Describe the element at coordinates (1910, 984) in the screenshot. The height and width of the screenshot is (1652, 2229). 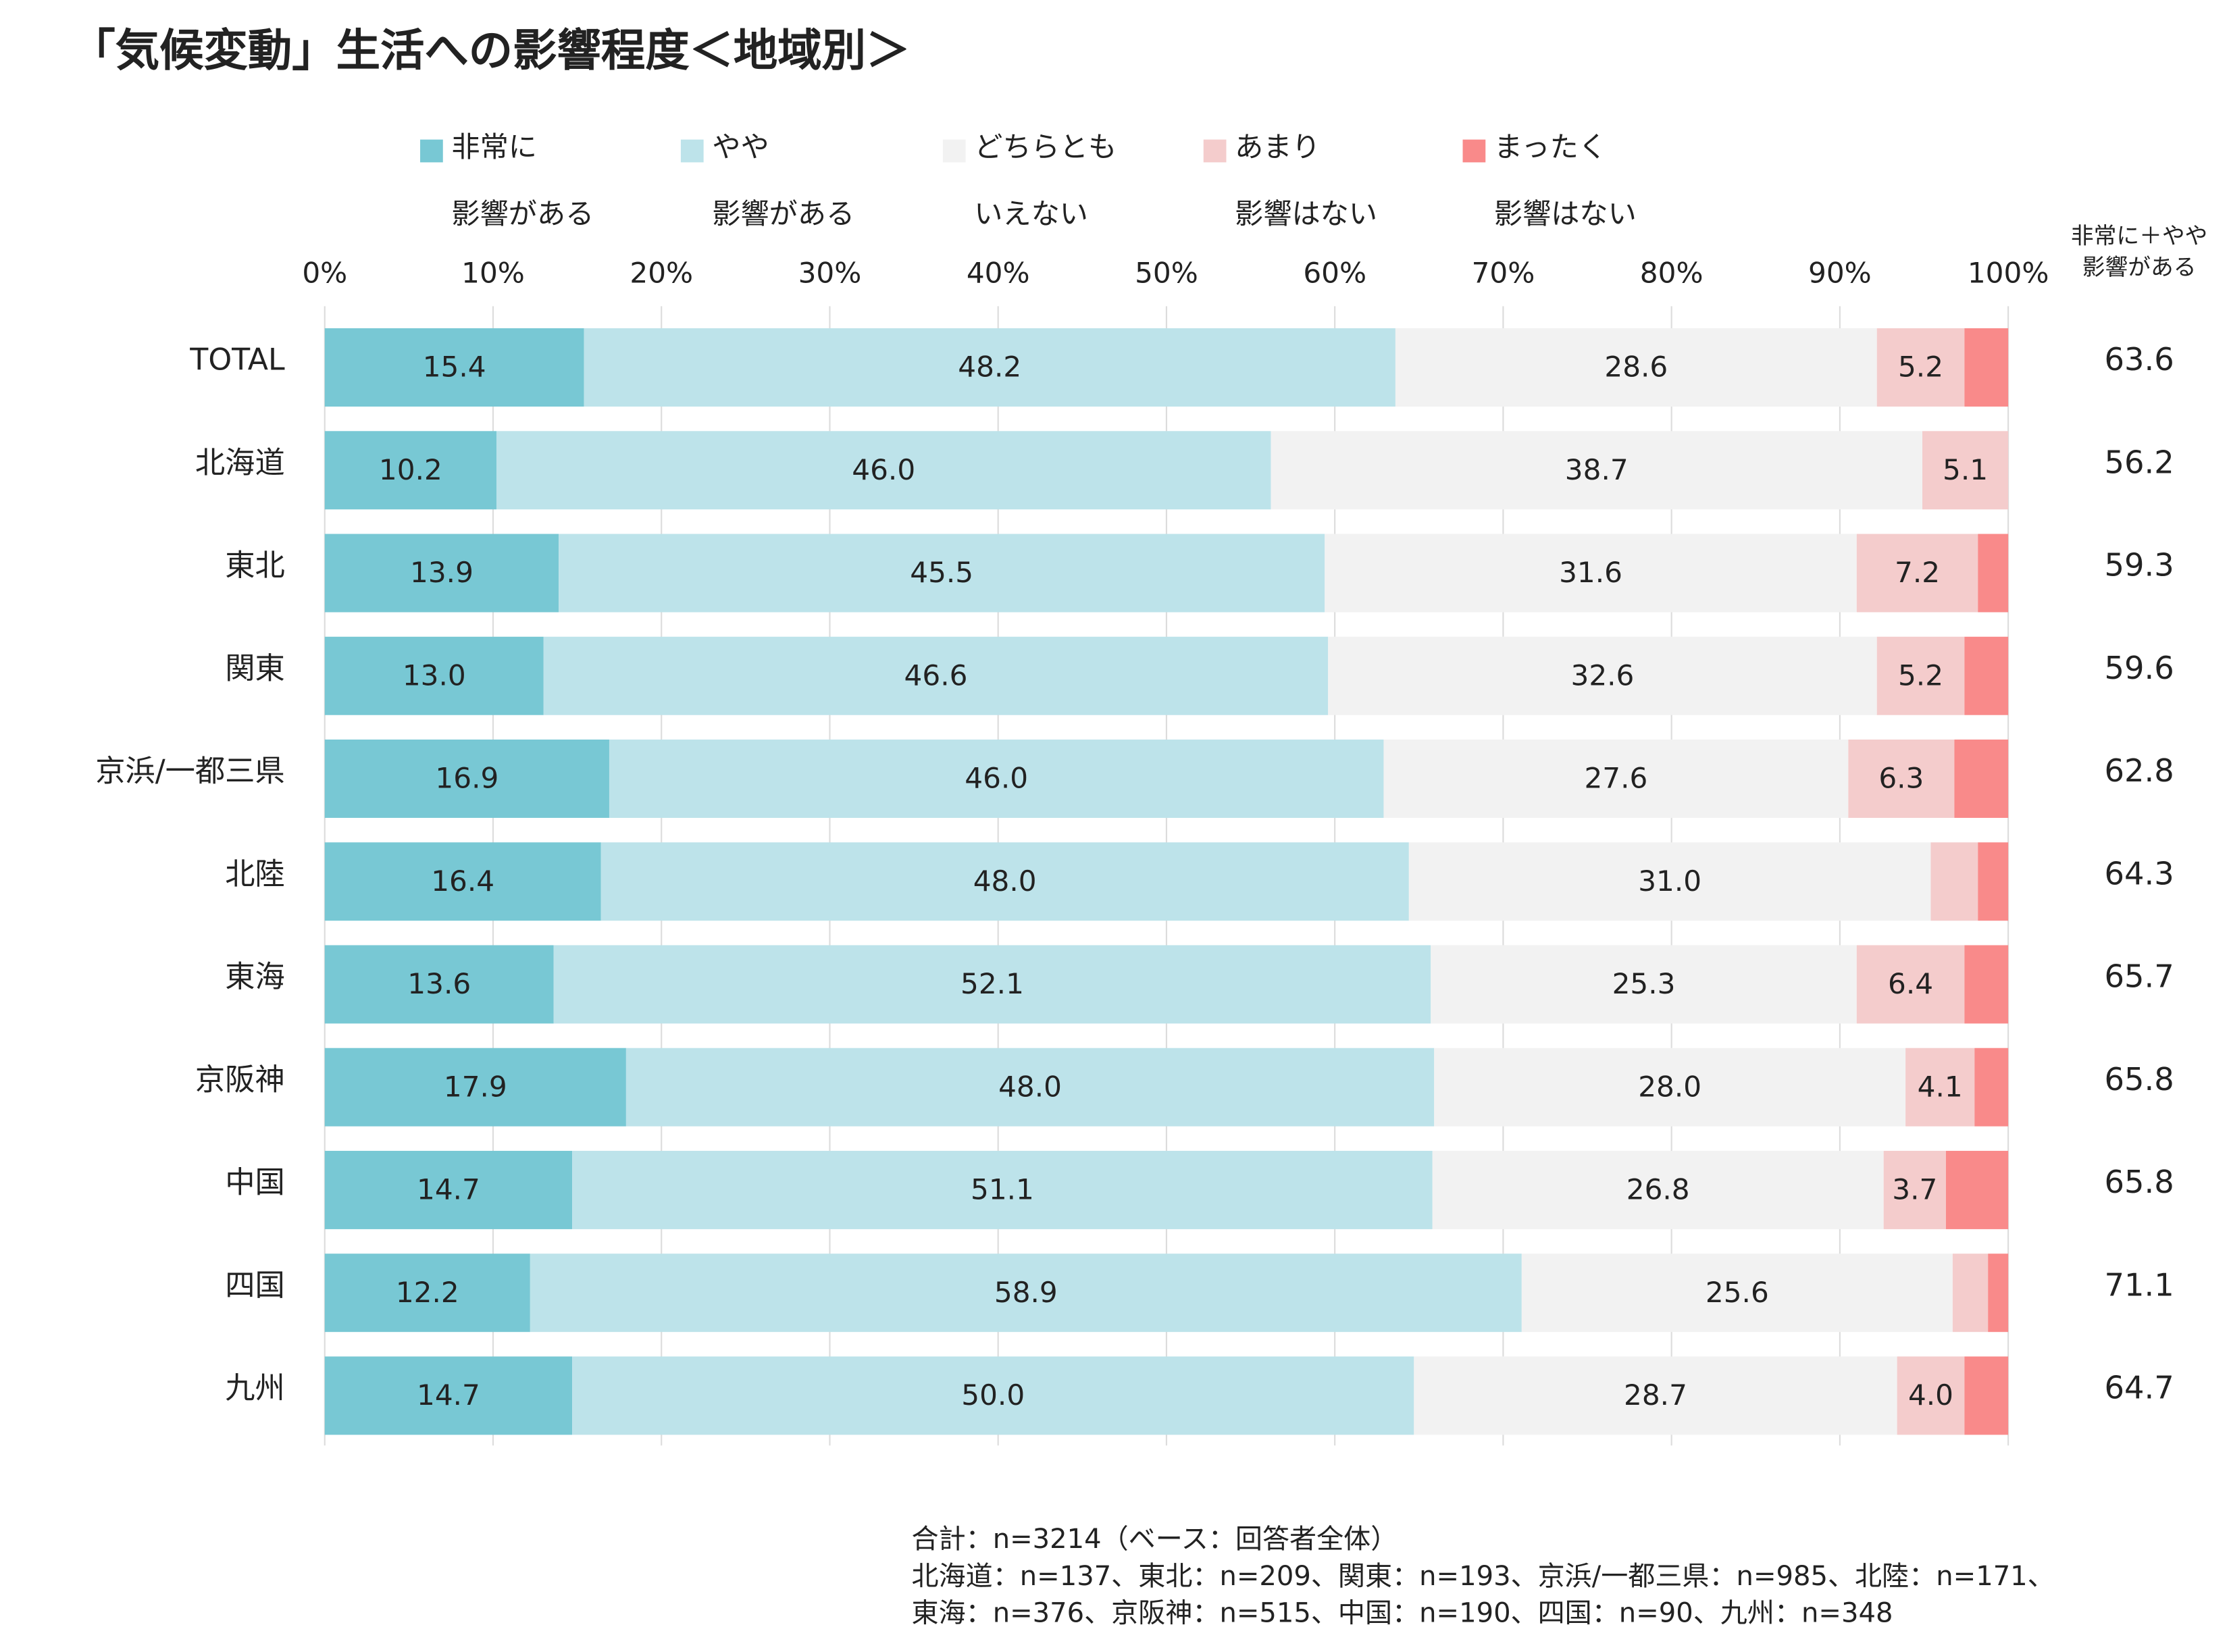
I see `value-label: 6.4` at that location.